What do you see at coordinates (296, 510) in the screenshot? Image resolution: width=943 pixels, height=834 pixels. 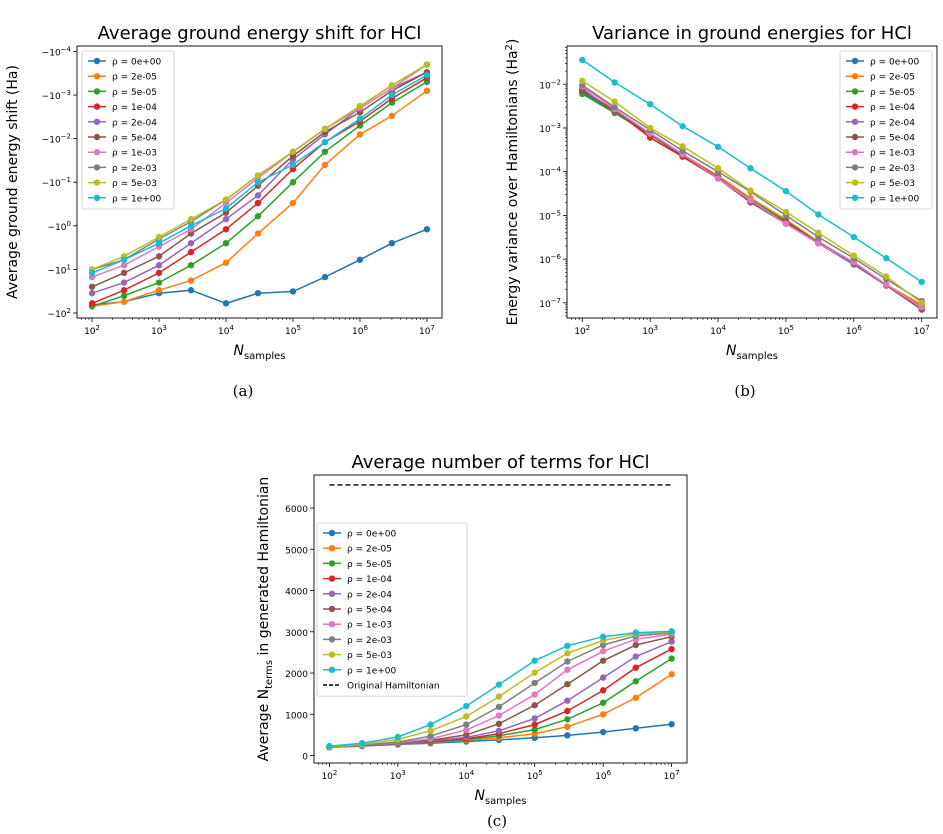 I see `y-tick-label: 6000` at bounding box center [296, 510].